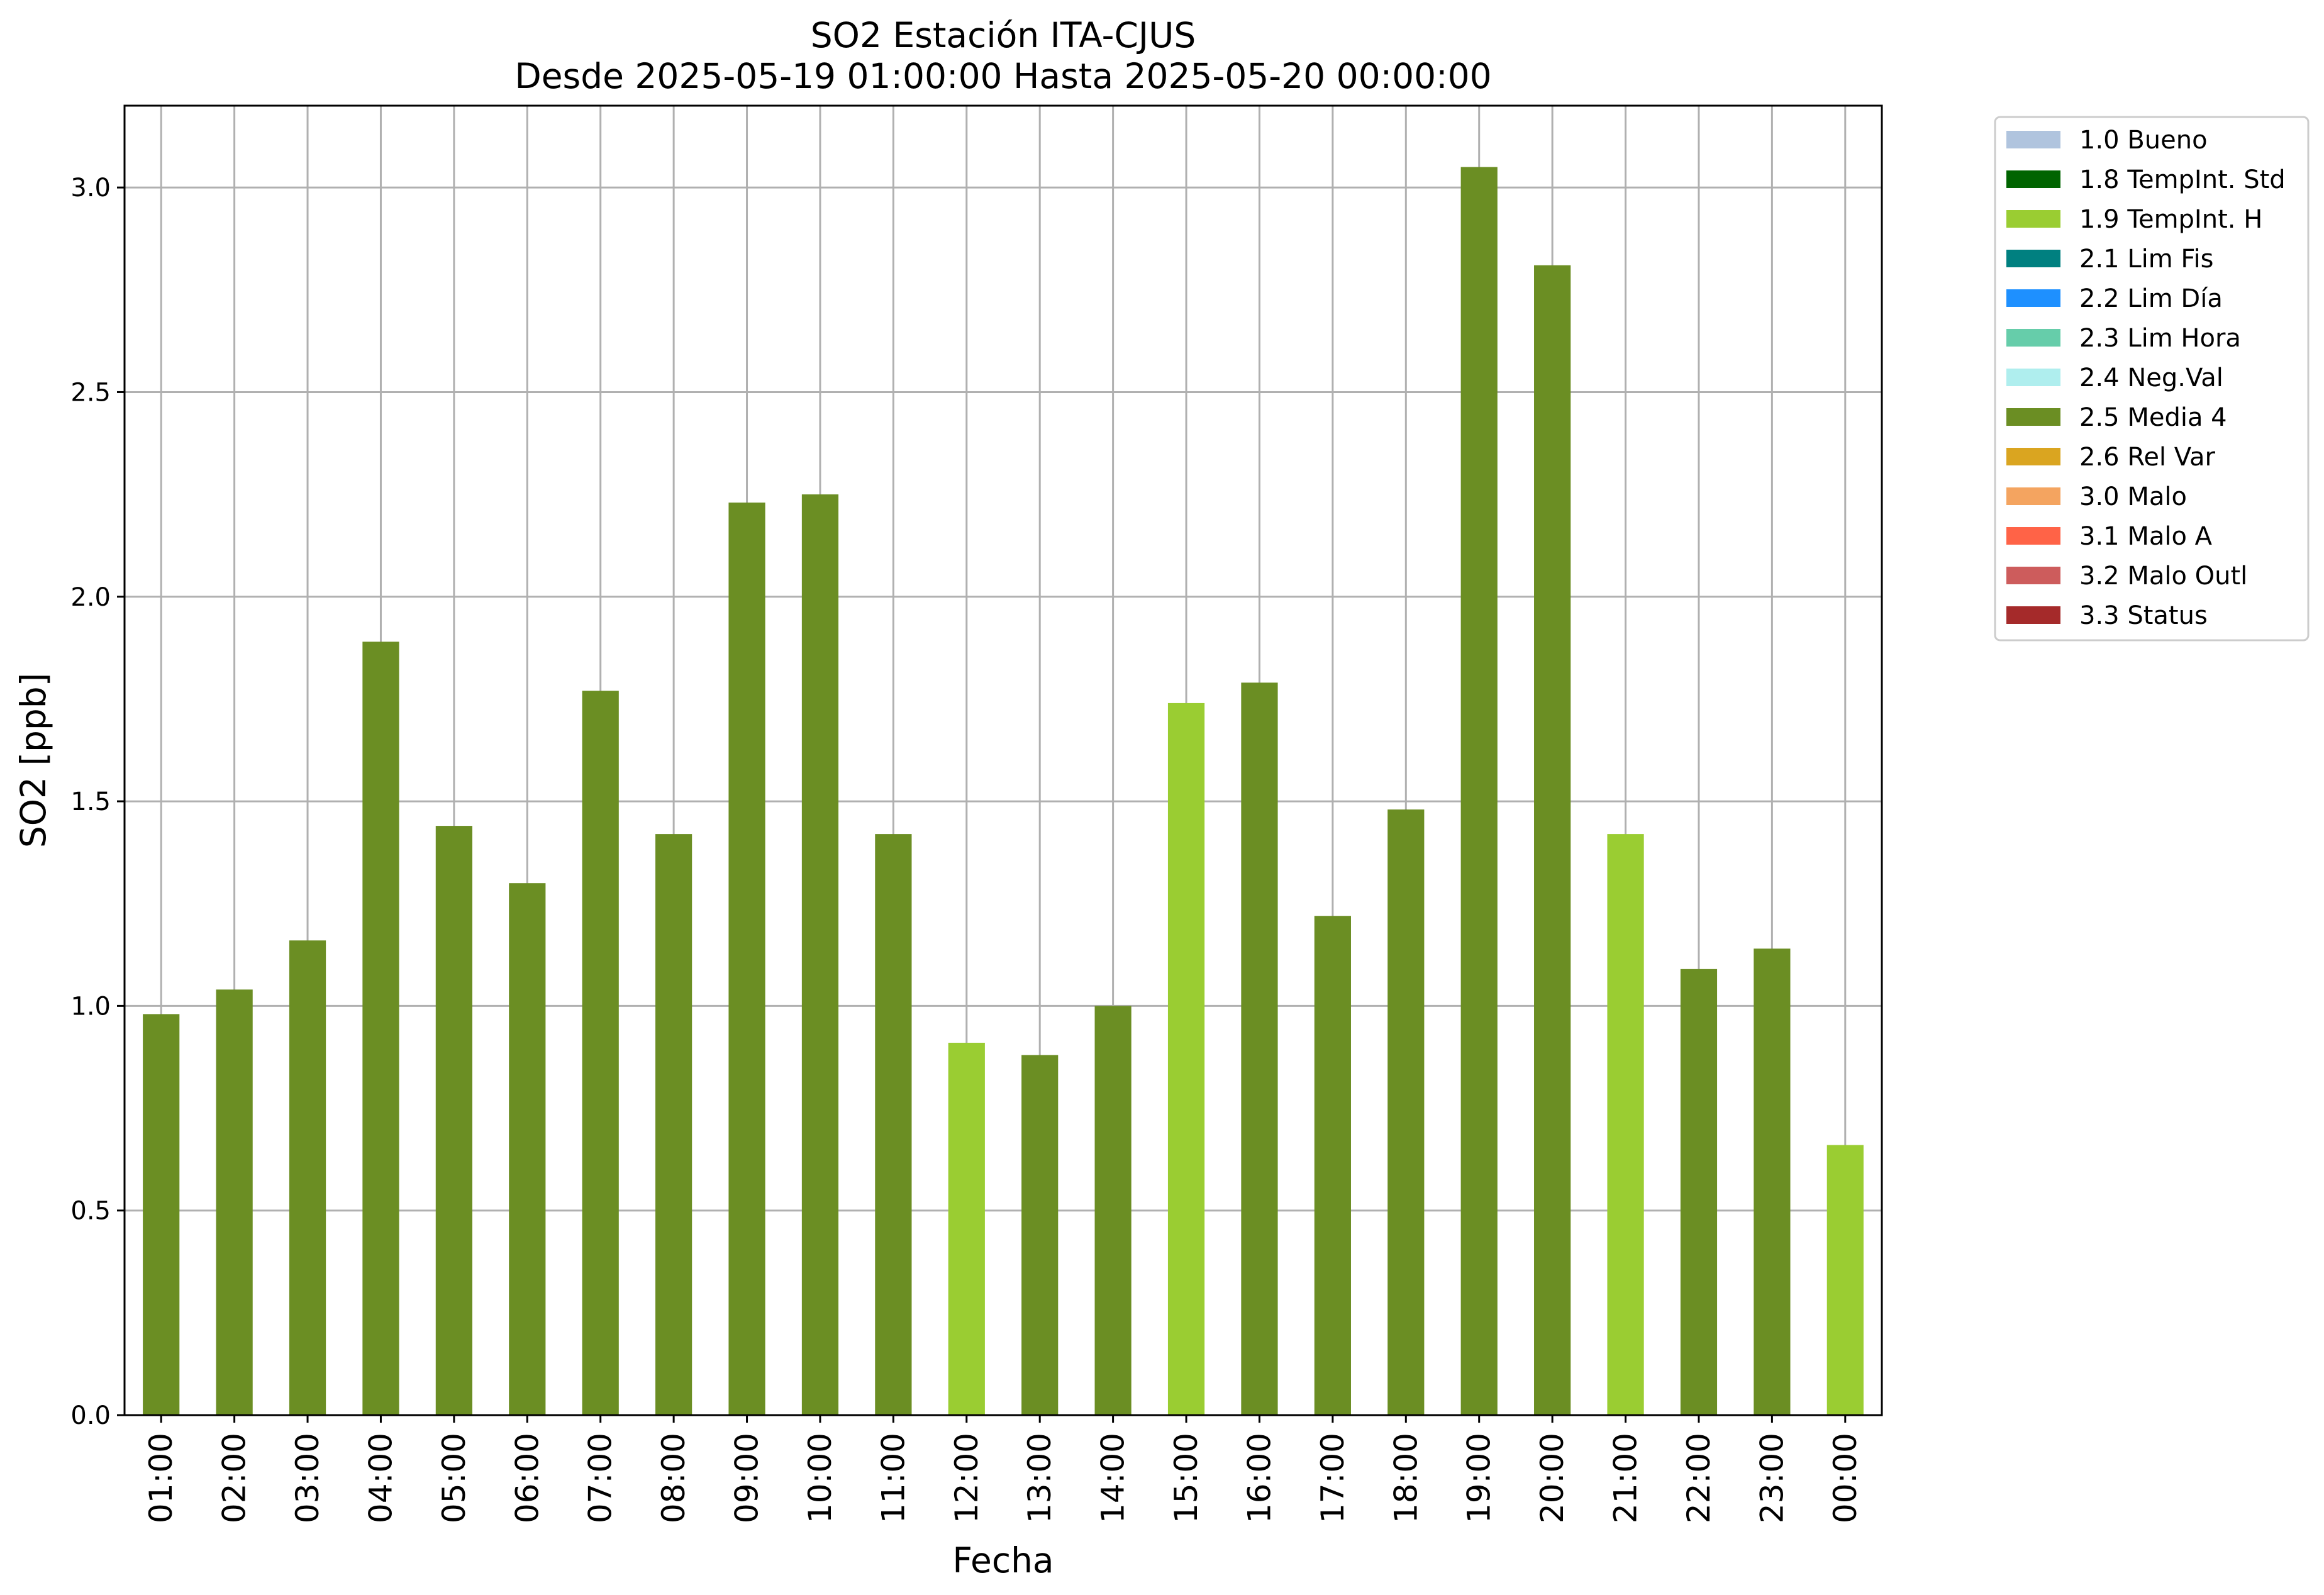 This screenshot has height=1595, width=2324. What do you see at coordinates (2146, 259) in the screenshot?
I see `legend-label: 2.1 Lim Fis` at bounding box center [2146, 259].